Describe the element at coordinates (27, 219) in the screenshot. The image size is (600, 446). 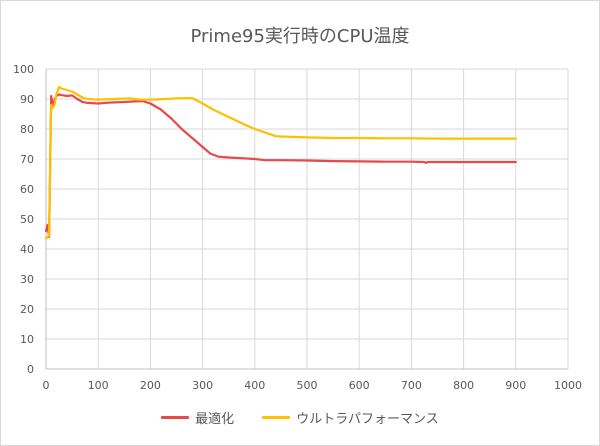
I see `y-tick-label-50: 50` at that location.